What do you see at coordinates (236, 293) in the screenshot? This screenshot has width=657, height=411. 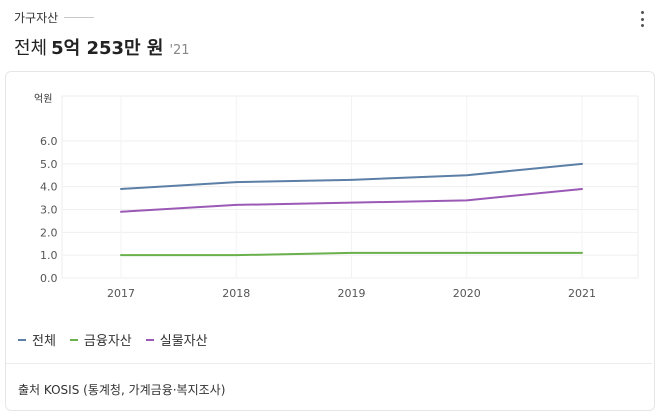 I see `x-tick-label: 2018` at bounding box center [236, 293].